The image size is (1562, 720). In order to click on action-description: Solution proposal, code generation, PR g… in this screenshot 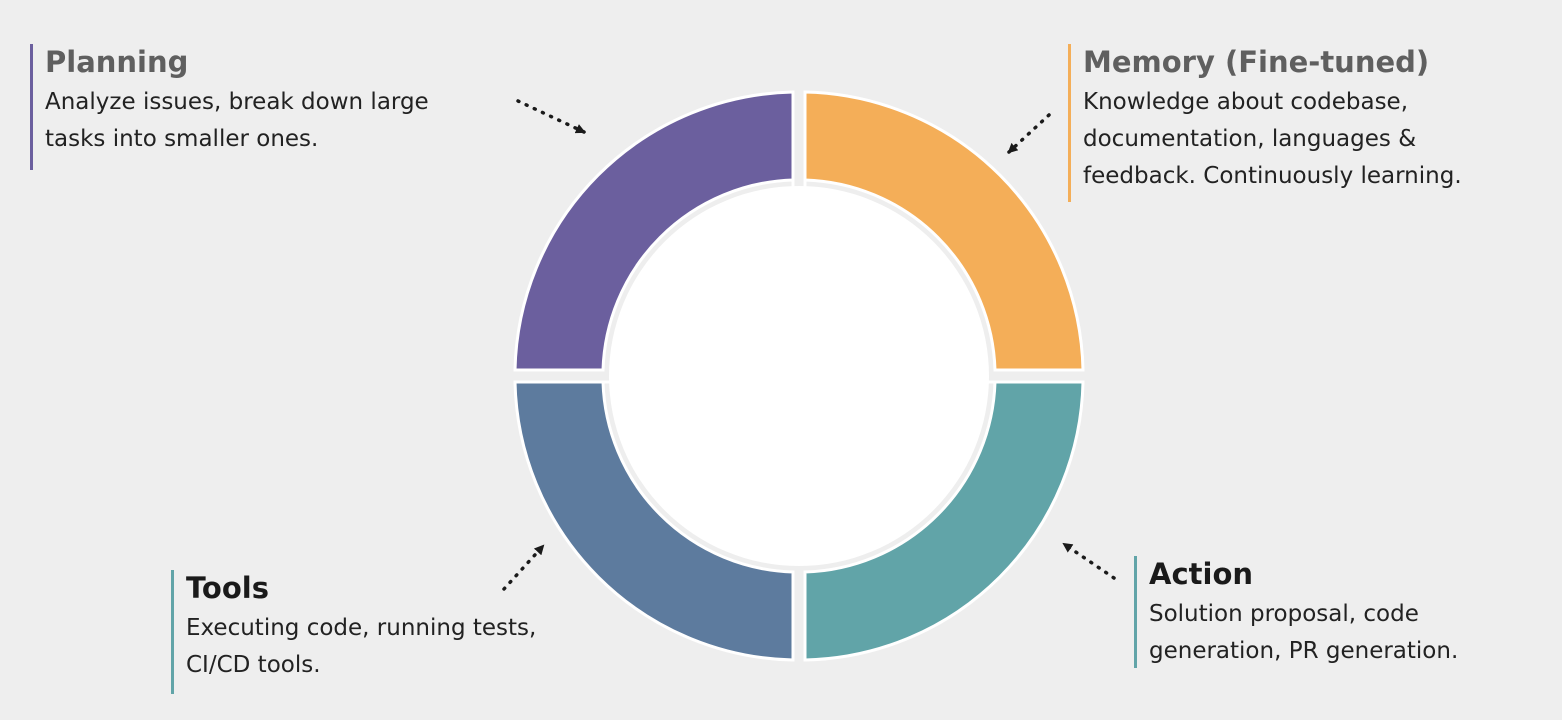, I will do `click(1355, 633)`.